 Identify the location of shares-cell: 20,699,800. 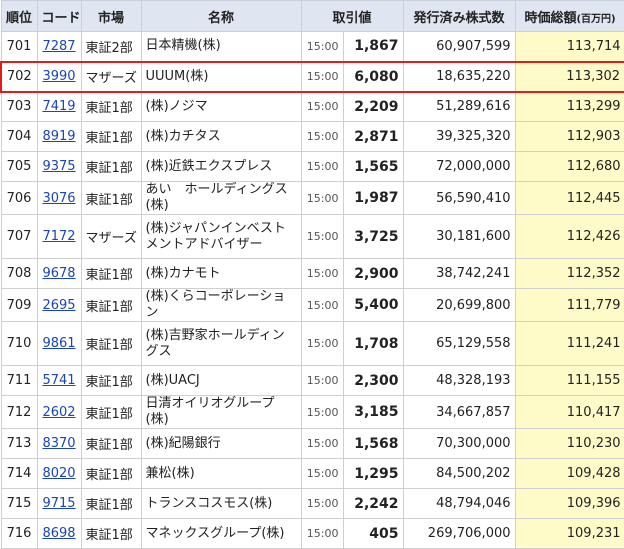
(459, 305).